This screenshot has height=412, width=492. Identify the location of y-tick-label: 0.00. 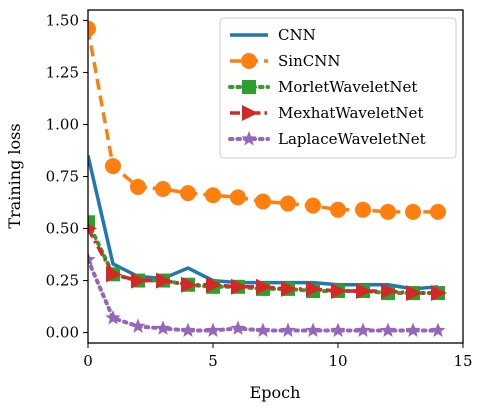
(62, 333).